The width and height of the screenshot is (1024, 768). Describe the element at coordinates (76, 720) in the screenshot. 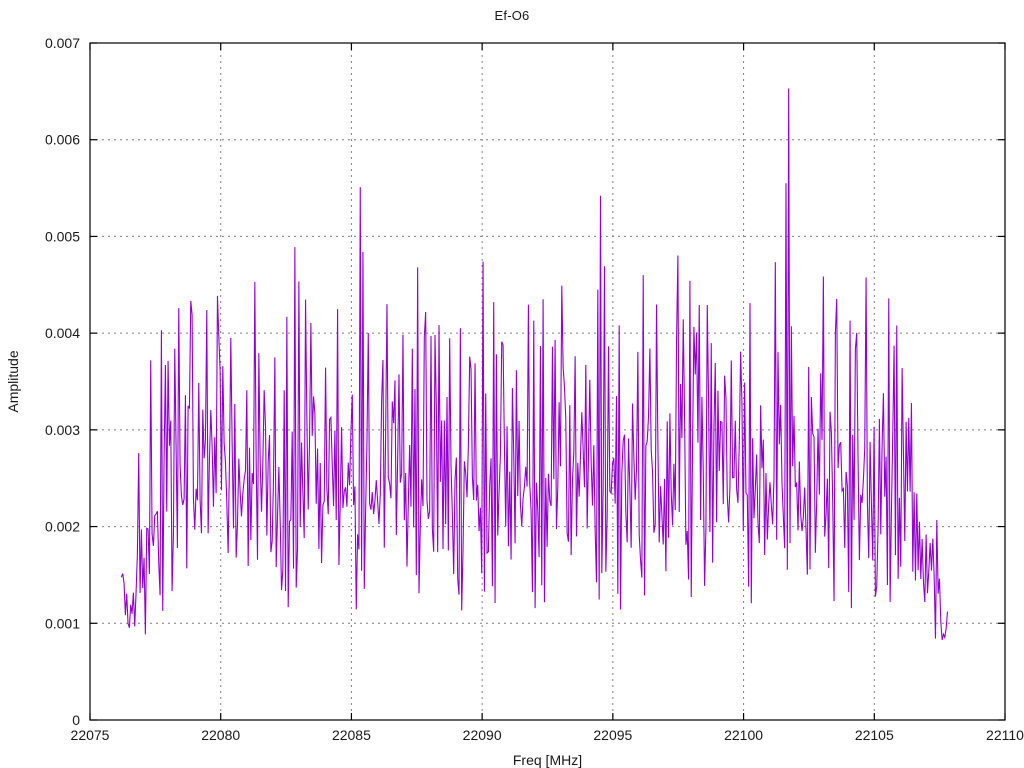

I see `y-tick-label: 0` at that location.